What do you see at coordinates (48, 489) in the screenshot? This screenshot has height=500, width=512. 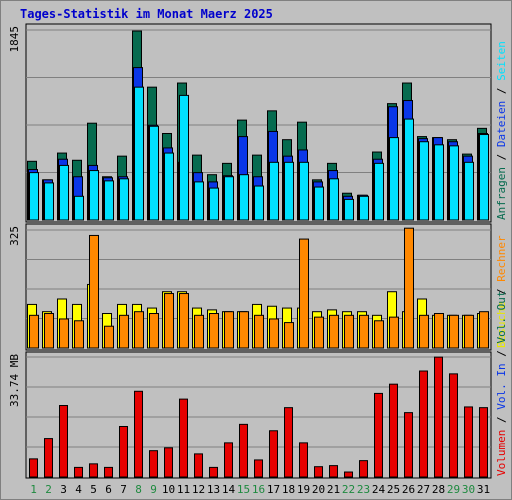 I see `day-label: 2` at bounding box center [48, 489].